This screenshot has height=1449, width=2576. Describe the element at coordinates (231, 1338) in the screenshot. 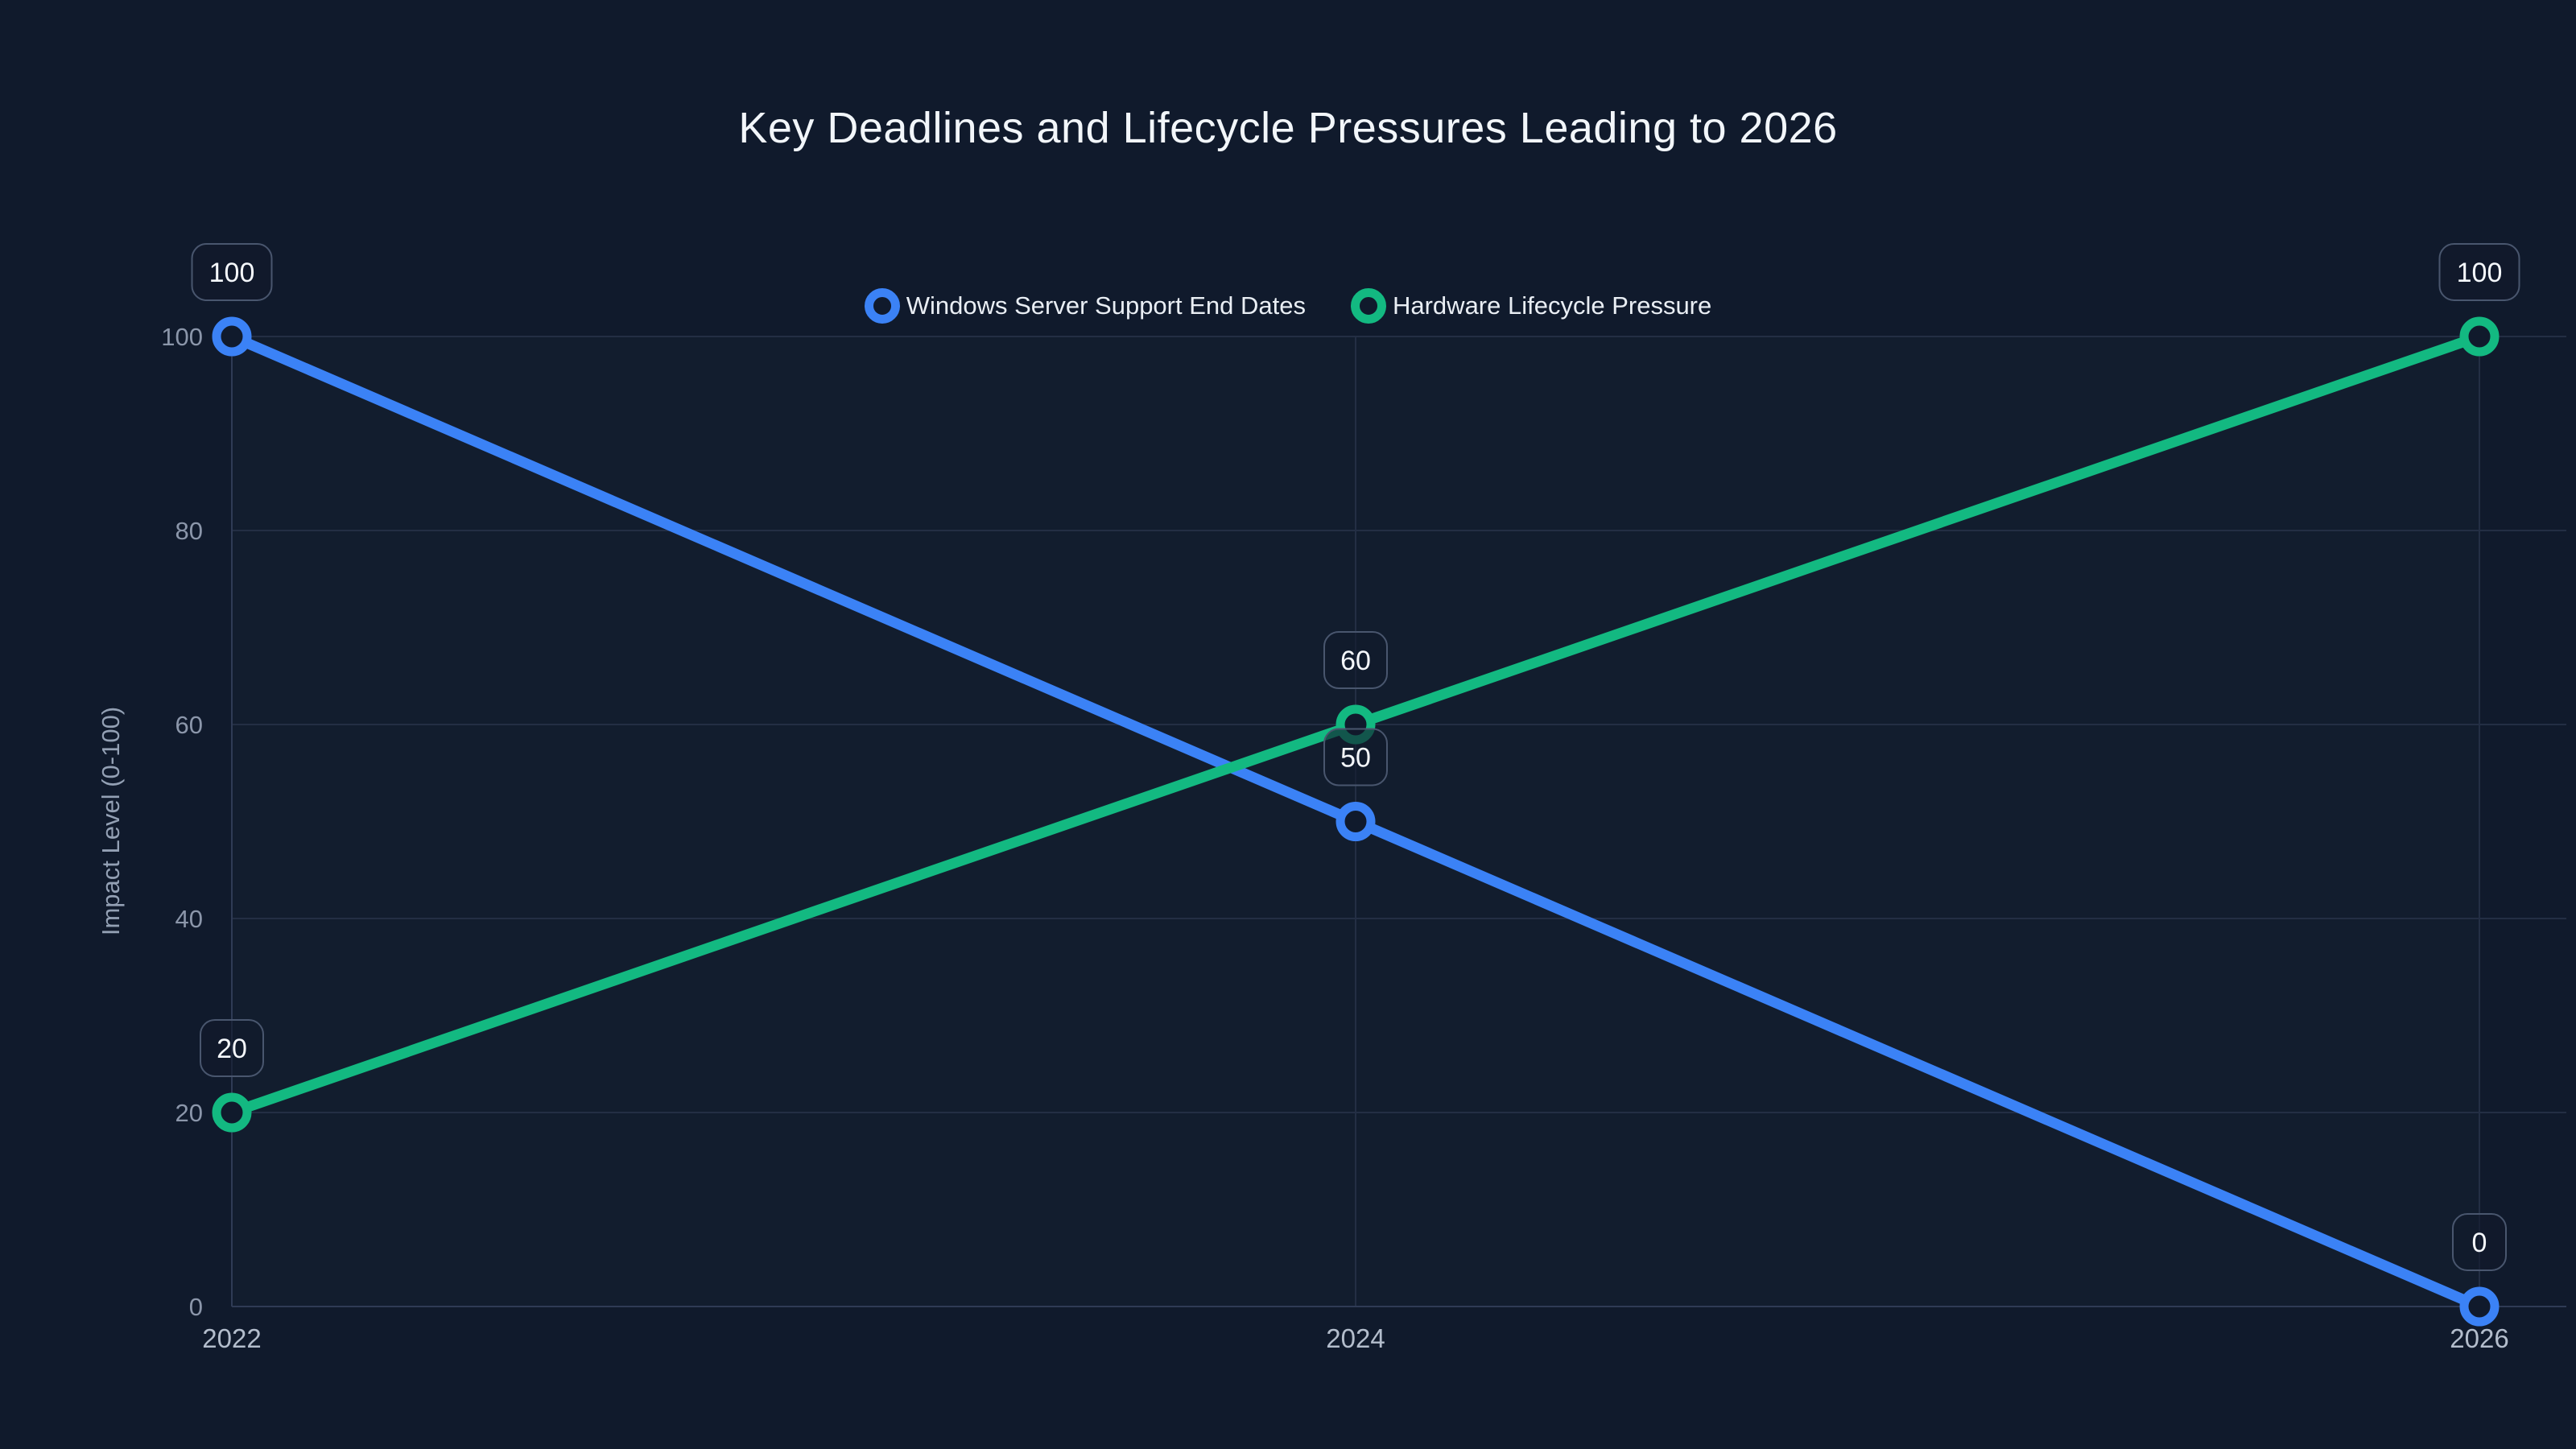

I see `x-axis-tick-label: 2022` at that location.